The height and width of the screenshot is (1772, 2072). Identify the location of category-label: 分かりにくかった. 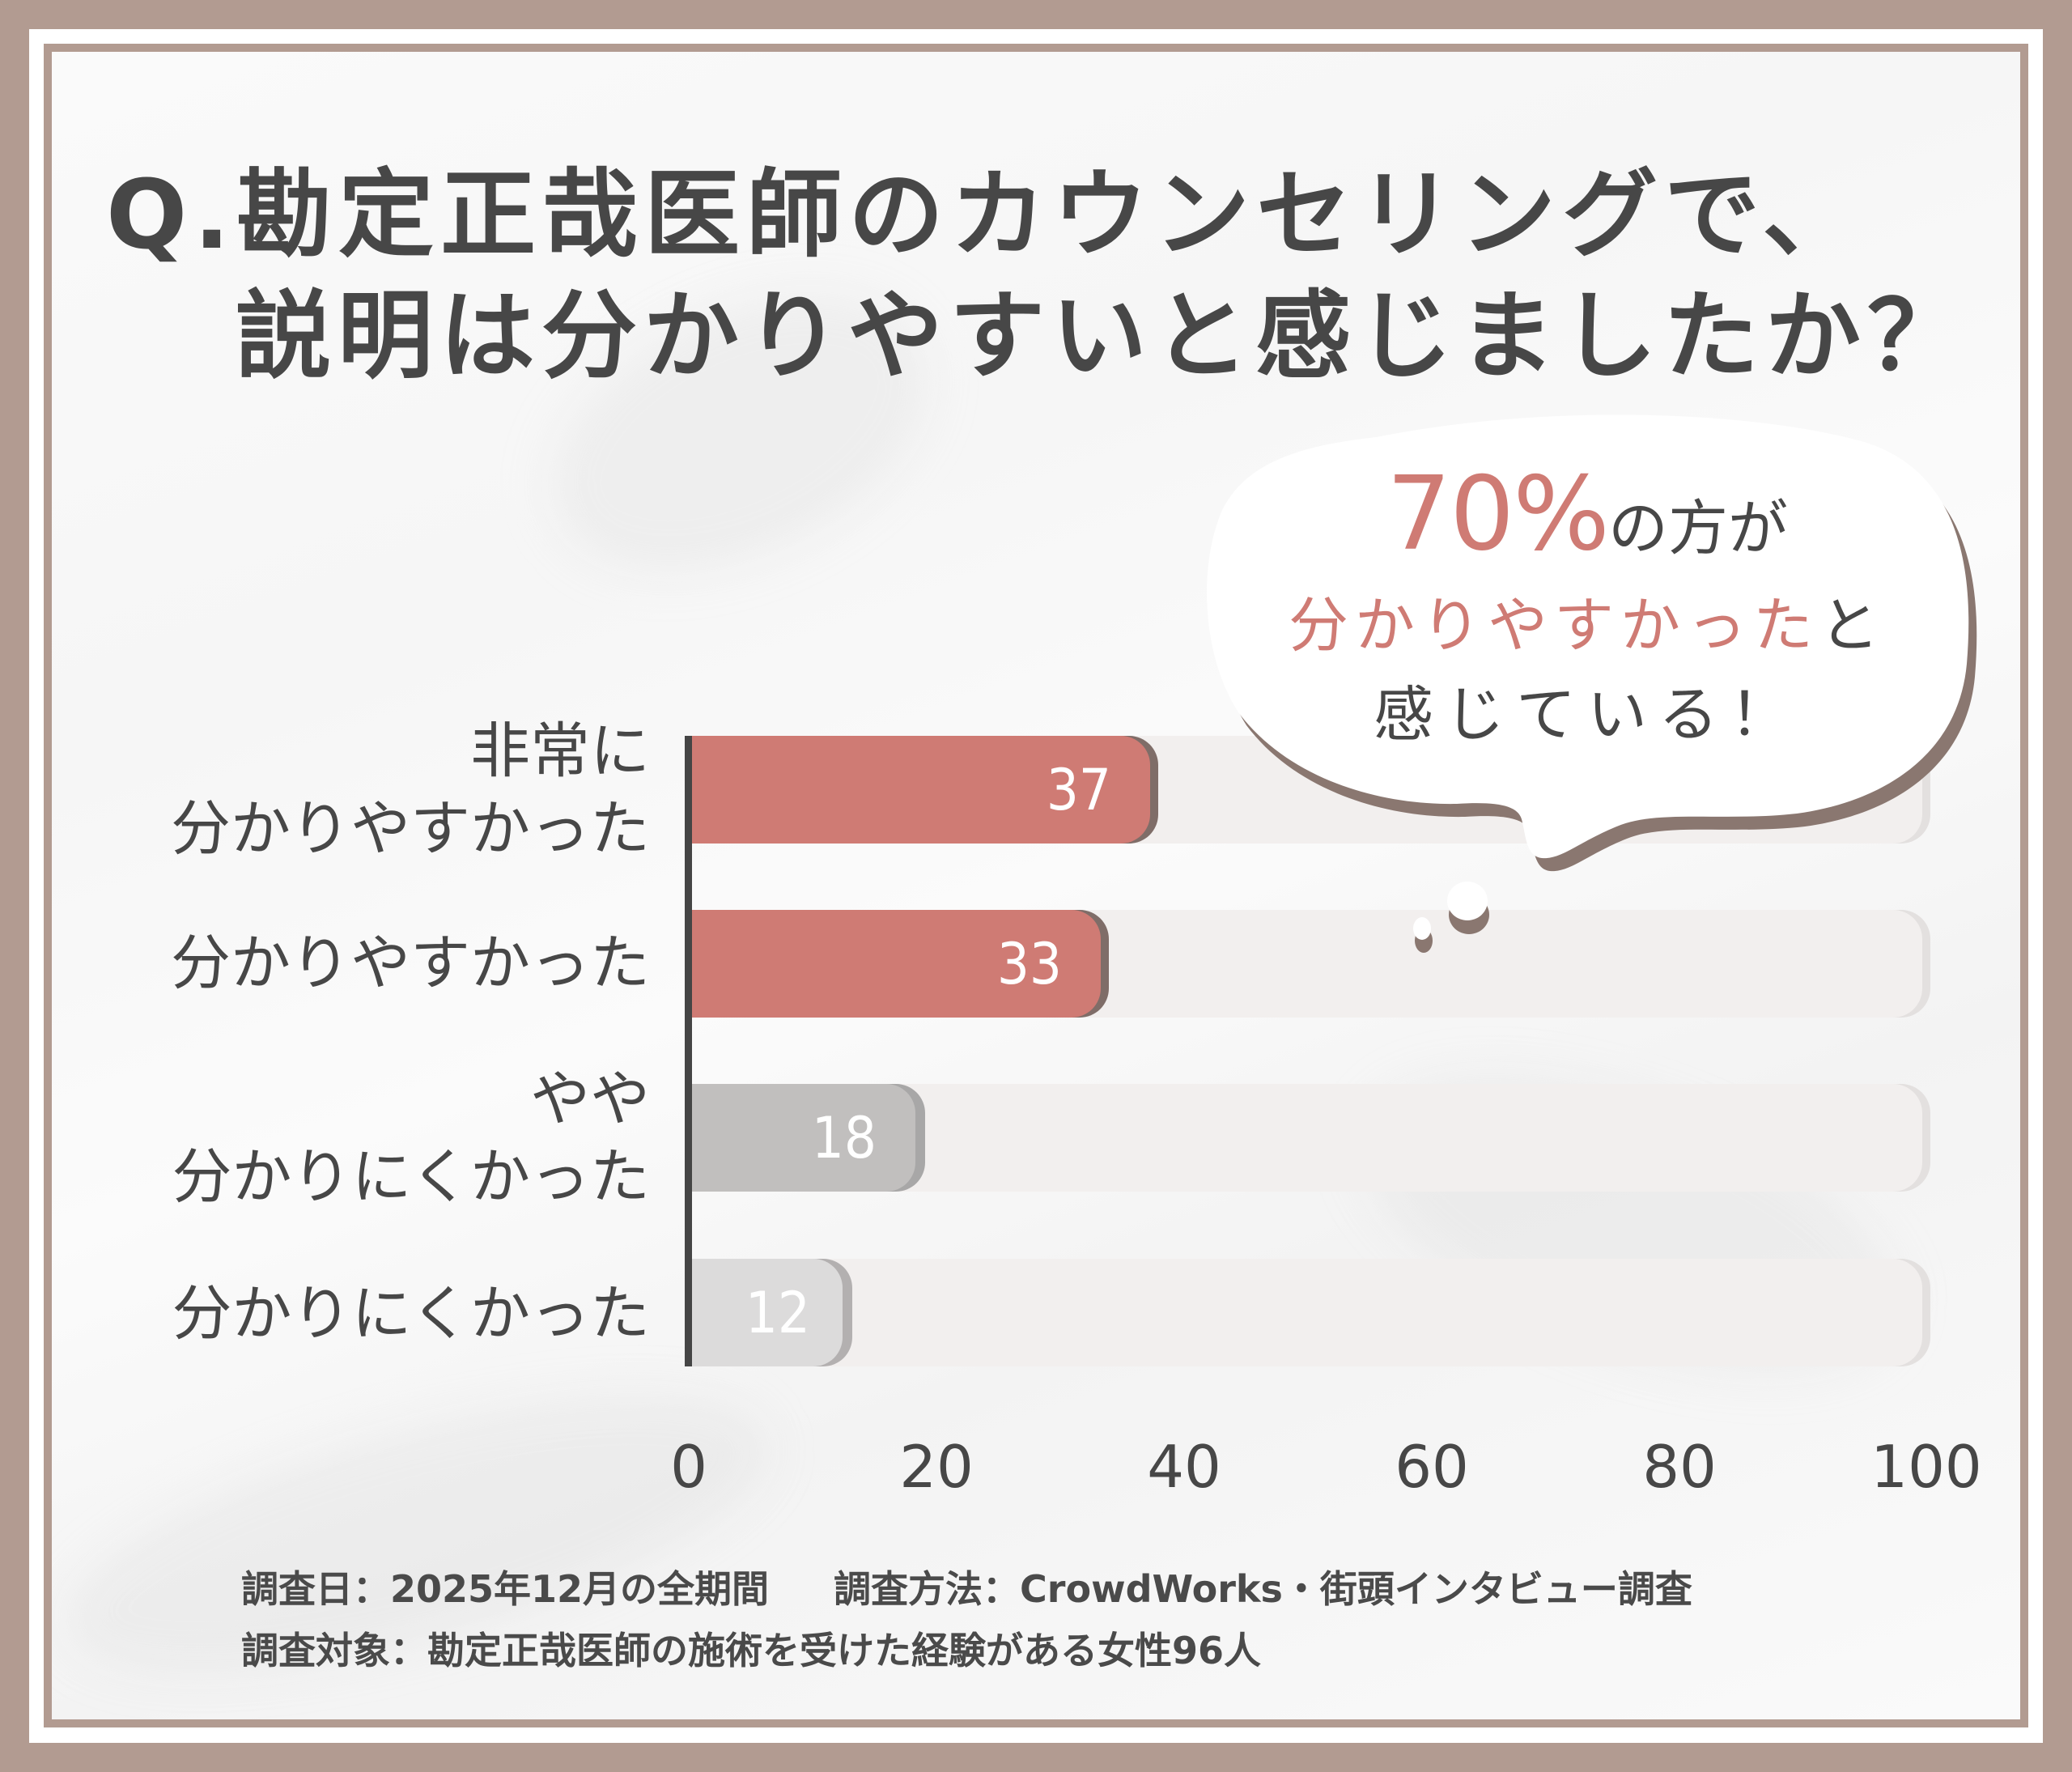
(411, 1314).